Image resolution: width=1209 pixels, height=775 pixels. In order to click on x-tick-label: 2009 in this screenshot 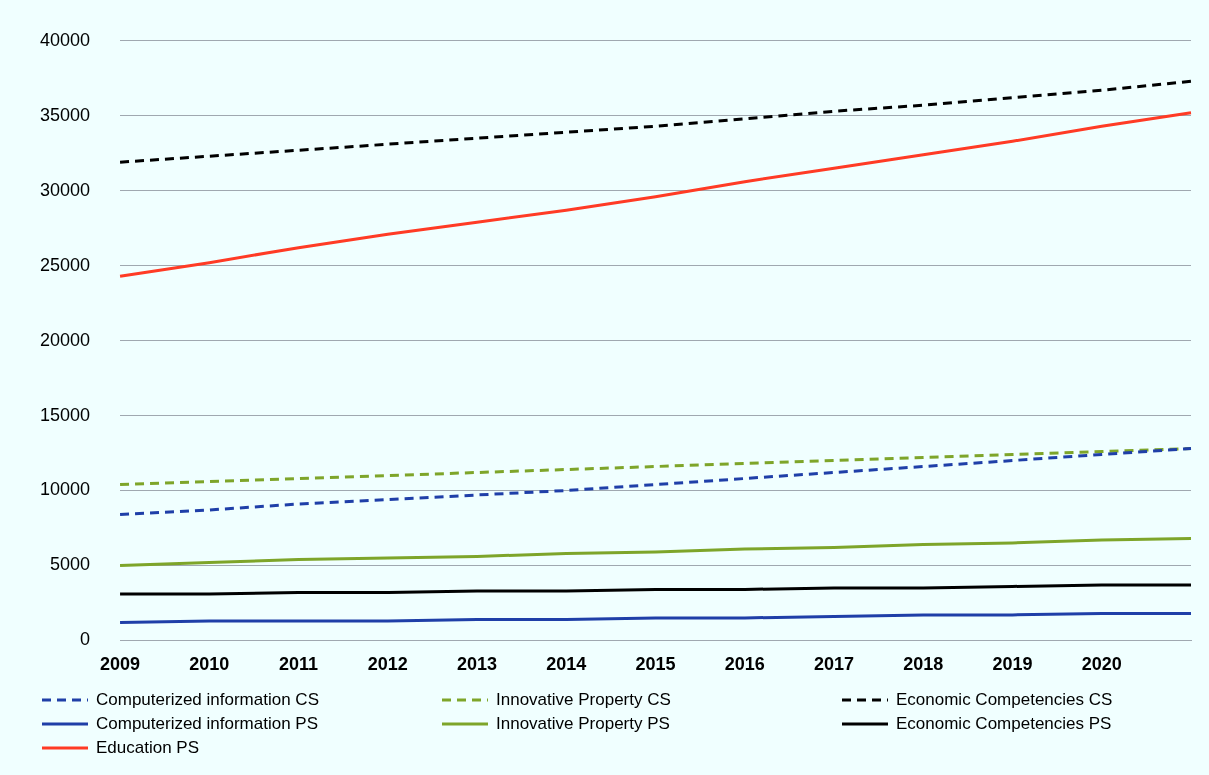, I will do `click(120, 664)`.